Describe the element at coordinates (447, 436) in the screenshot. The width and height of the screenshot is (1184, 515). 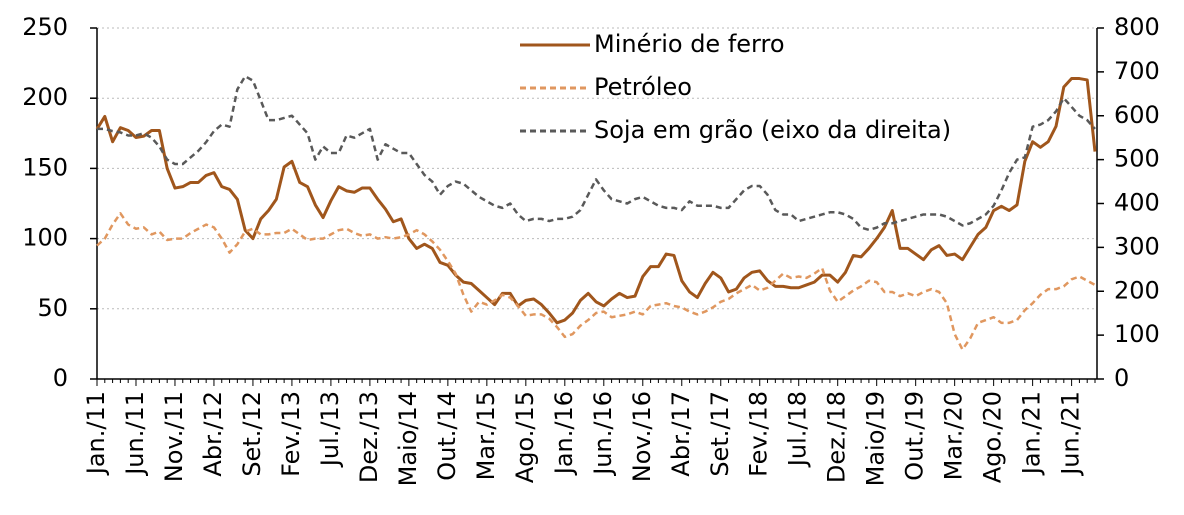
I see `x-tick-label: Out./14` at that location.